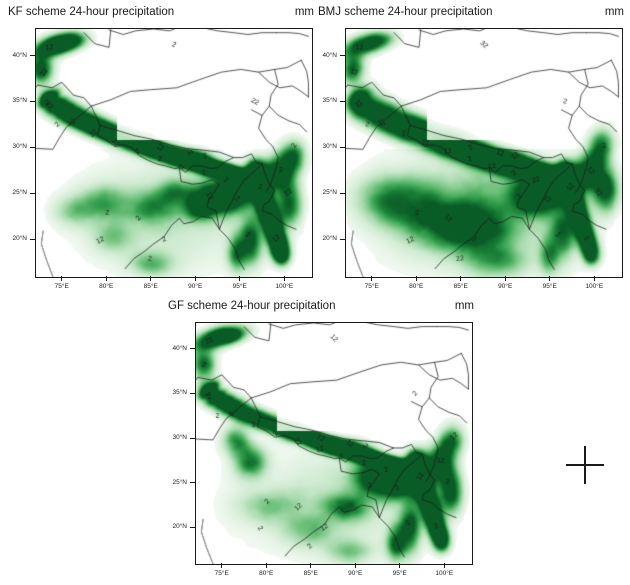  What do you see at coordinates (304, 12) in the screenshot?
I see `panel-unit-kf: mm` at bounding box center [304, 12].